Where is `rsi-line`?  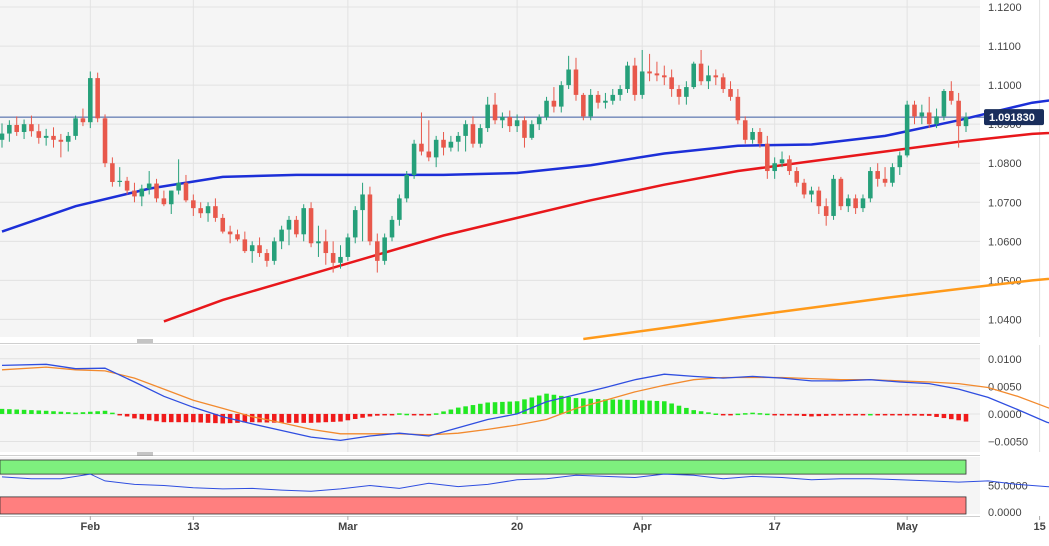
rsi-line is located at coordinates (525, 482).